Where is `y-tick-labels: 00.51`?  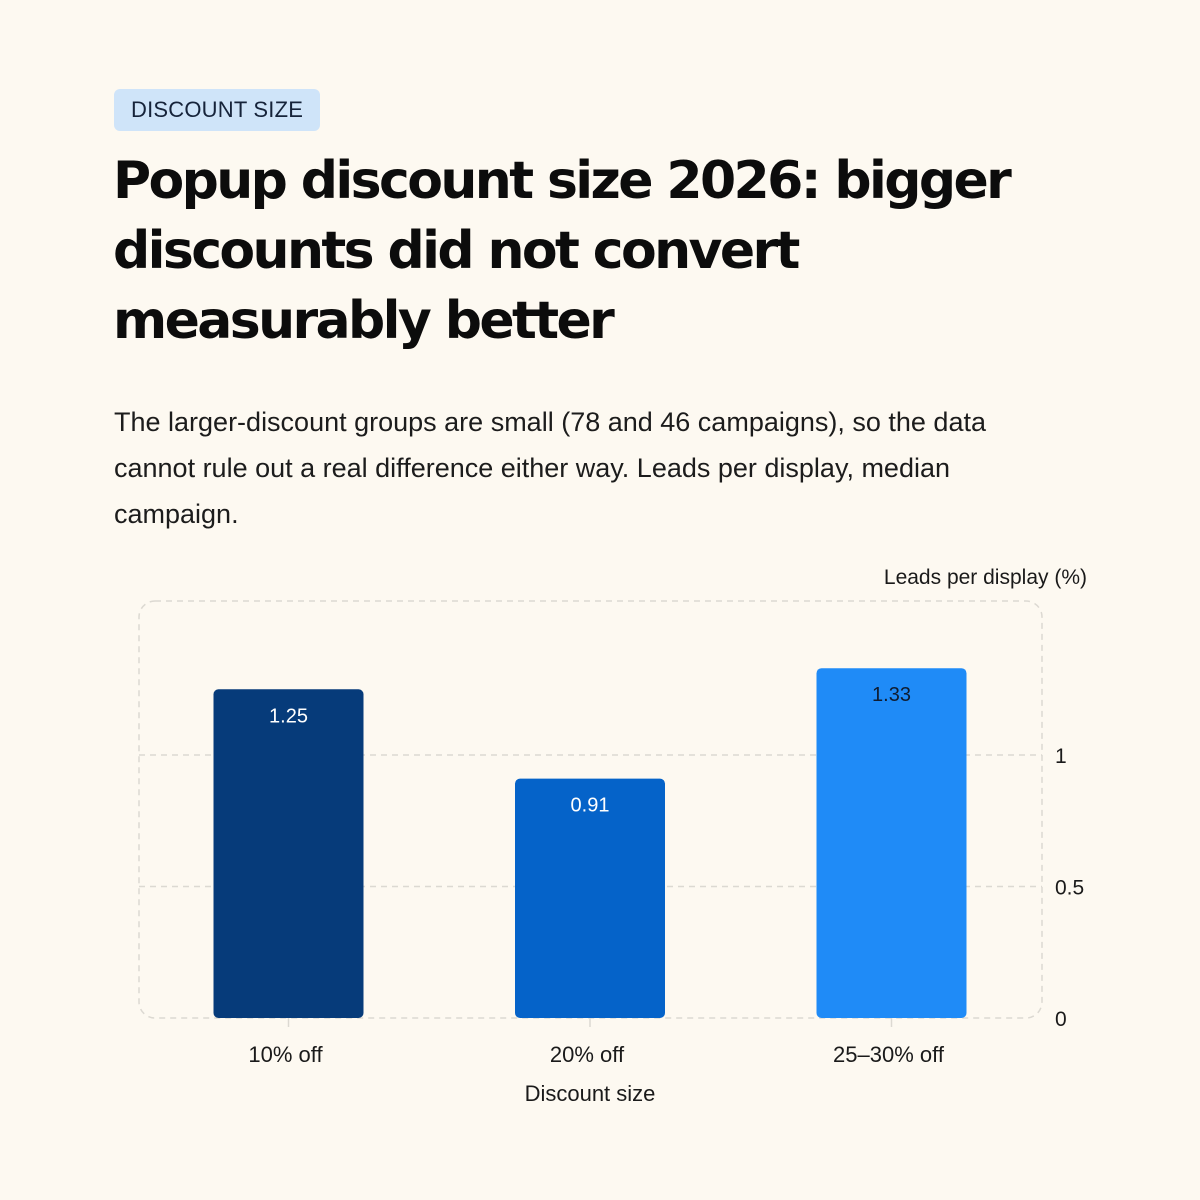 y-tick-labels: 00.51 is located at coordinates (1069, 888).